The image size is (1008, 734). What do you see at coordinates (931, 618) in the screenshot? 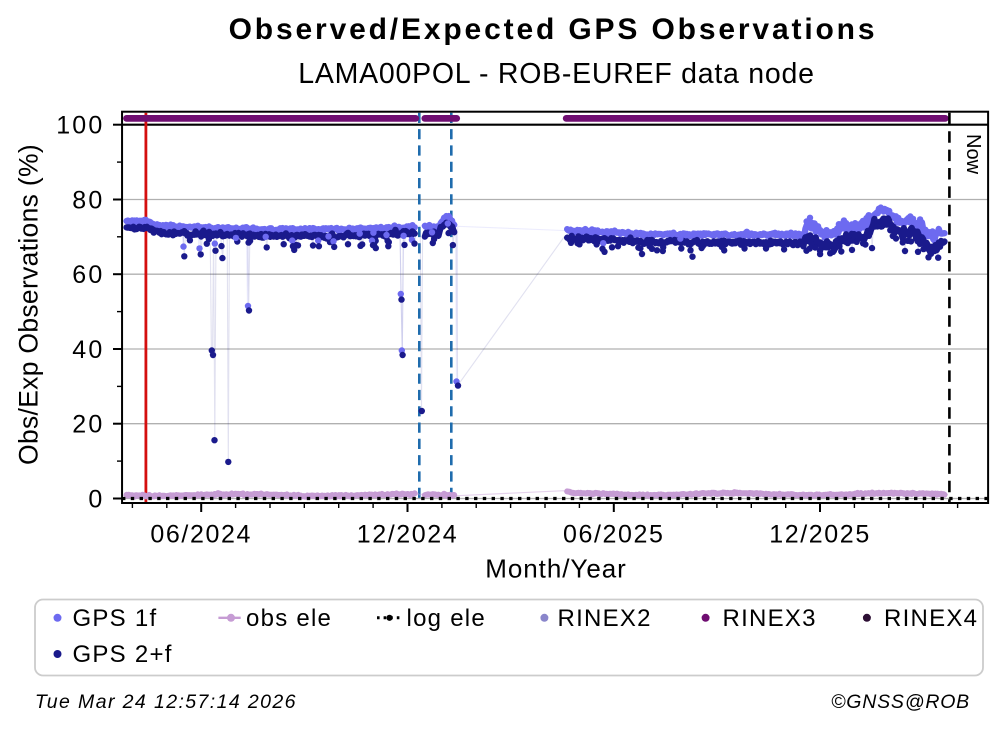
I see `svg-text: RINEX4` at bounding box center [931, 618].